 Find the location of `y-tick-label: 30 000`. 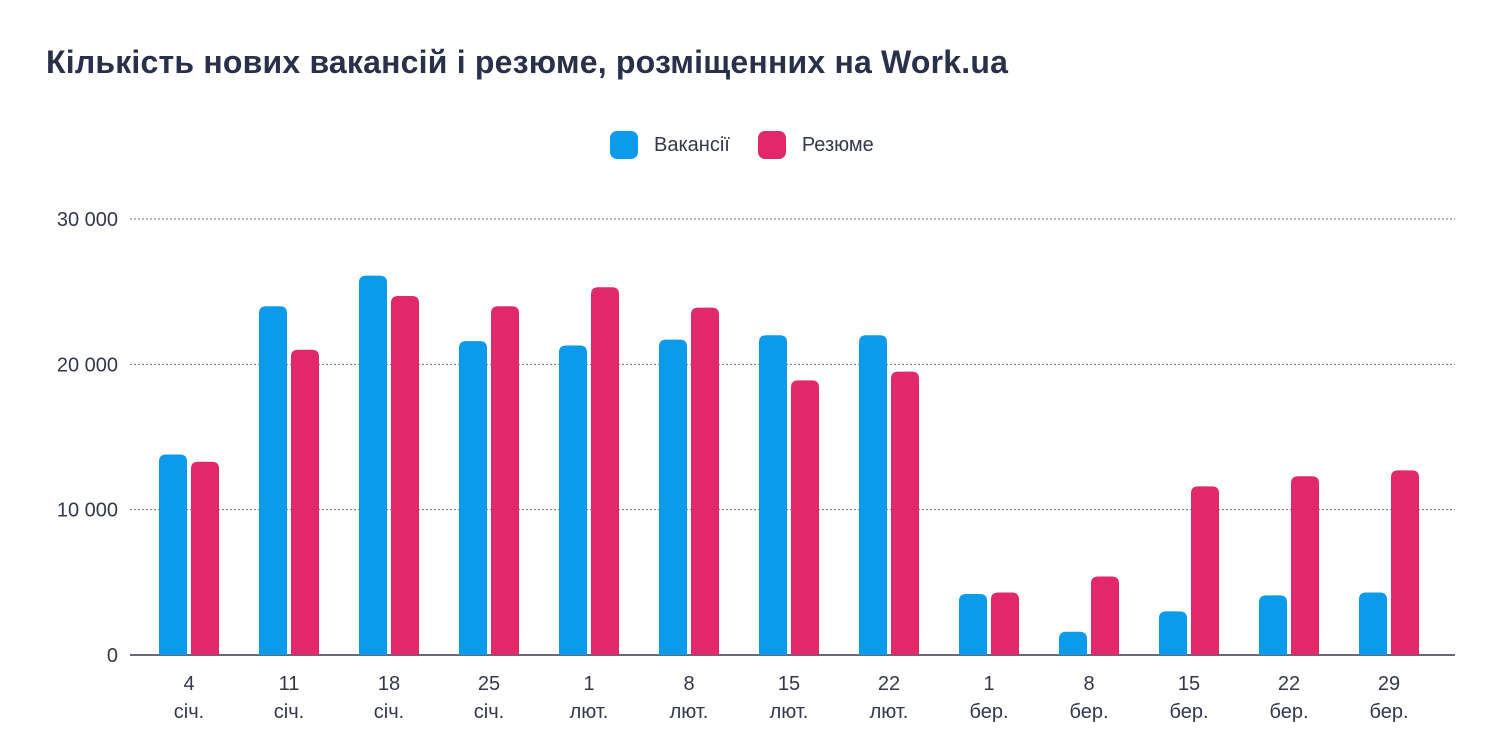

y-tick-label: 30 000 is located at coordinates (87, 220).